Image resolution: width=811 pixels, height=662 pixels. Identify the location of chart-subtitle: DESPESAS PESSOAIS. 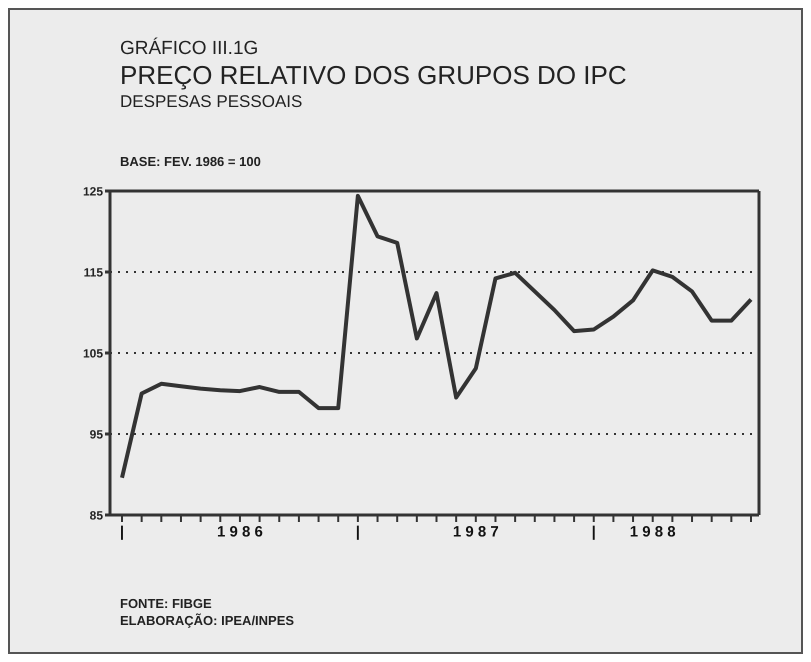
(211, 102).